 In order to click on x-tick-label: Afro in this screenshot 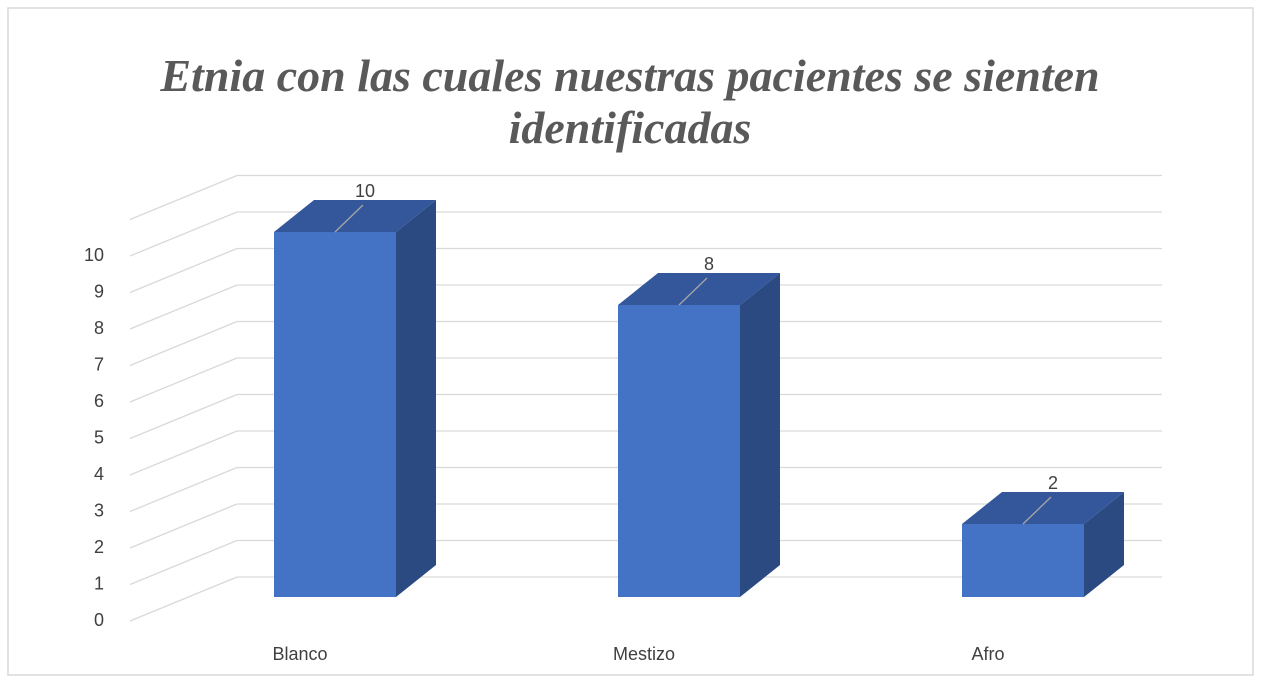, I will do `click(987, 654)`.